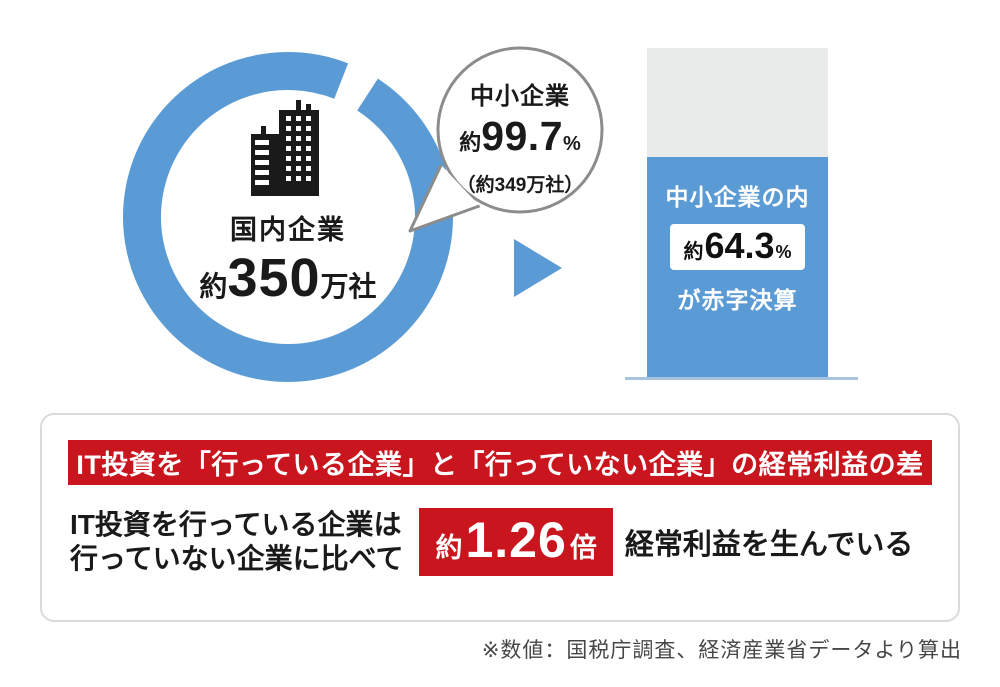  Describe the element at coordinates (538, 268) in the screenshot. I see `right-arrow-icon` at that location.